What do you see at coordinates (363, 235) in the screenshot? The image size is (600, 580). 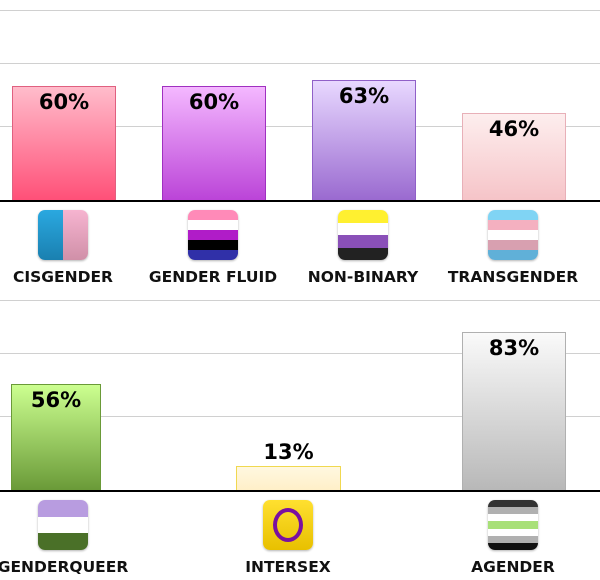 I see `non-binary-flag-icon` at bounding box center [363, 235].